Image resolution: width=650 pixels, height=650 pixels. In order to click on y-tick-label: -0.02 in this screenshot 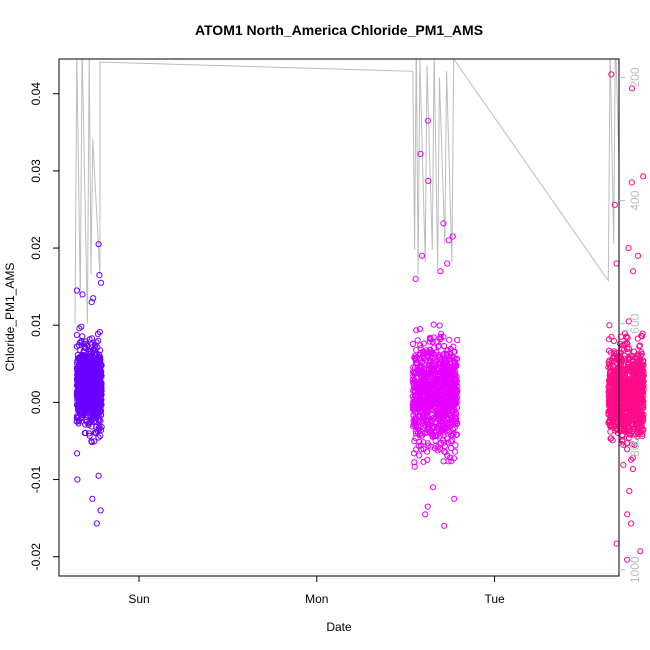, I will do `click(36, 557)`.